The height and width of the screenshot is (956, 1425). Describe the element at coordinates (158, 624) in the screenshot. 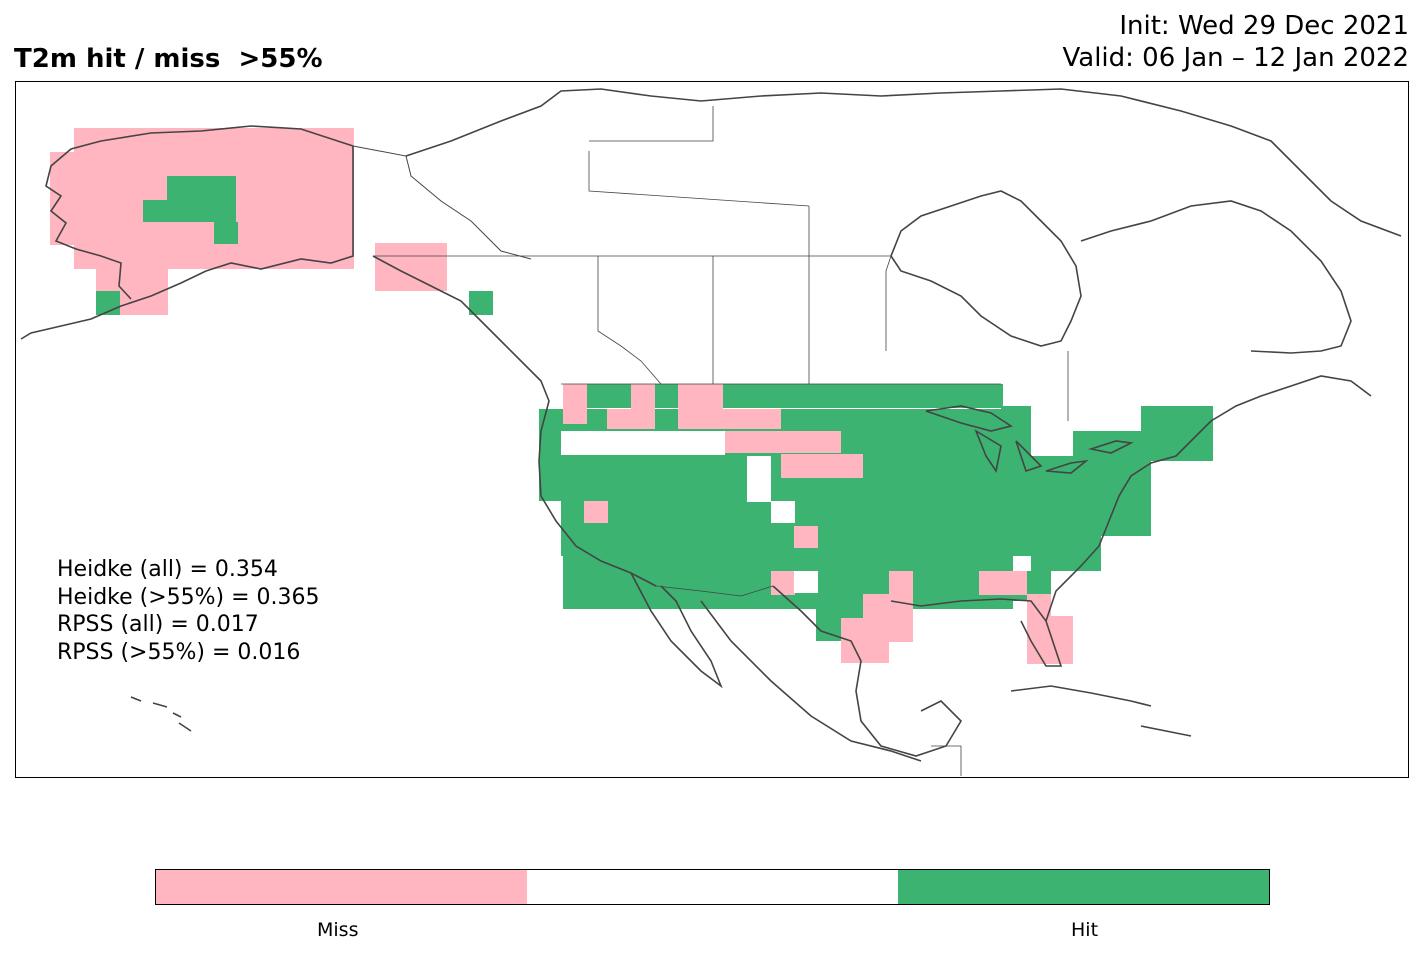

I see `rpss-all-score: RPSS (all) = 0.017` at that location.